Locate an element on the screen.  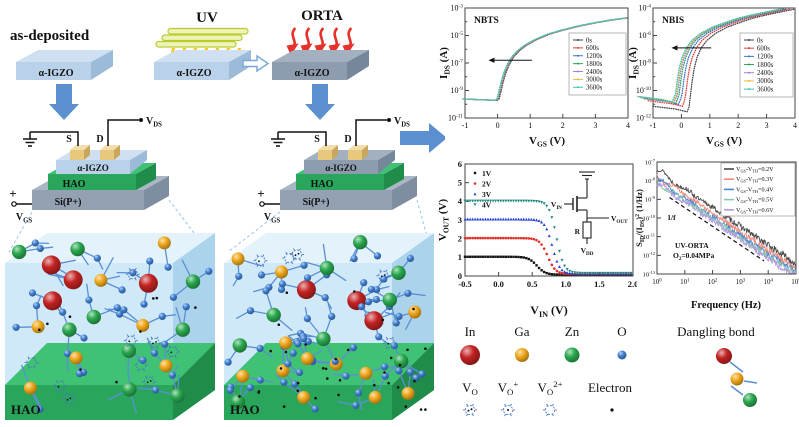
y-tick: 10⁻⁹ is located at coordinates (457, 90).